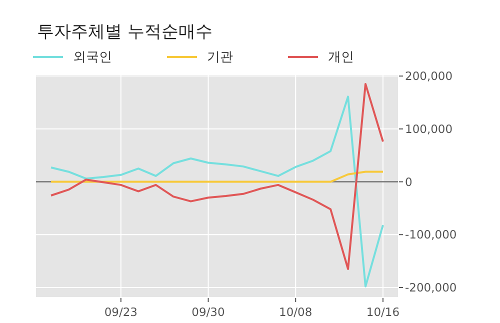 This screenshot has width=500, height=323. Describe the element at coordinates (429, 76) in the screenshot. I see `y-tick-label: 200,000` at that location.